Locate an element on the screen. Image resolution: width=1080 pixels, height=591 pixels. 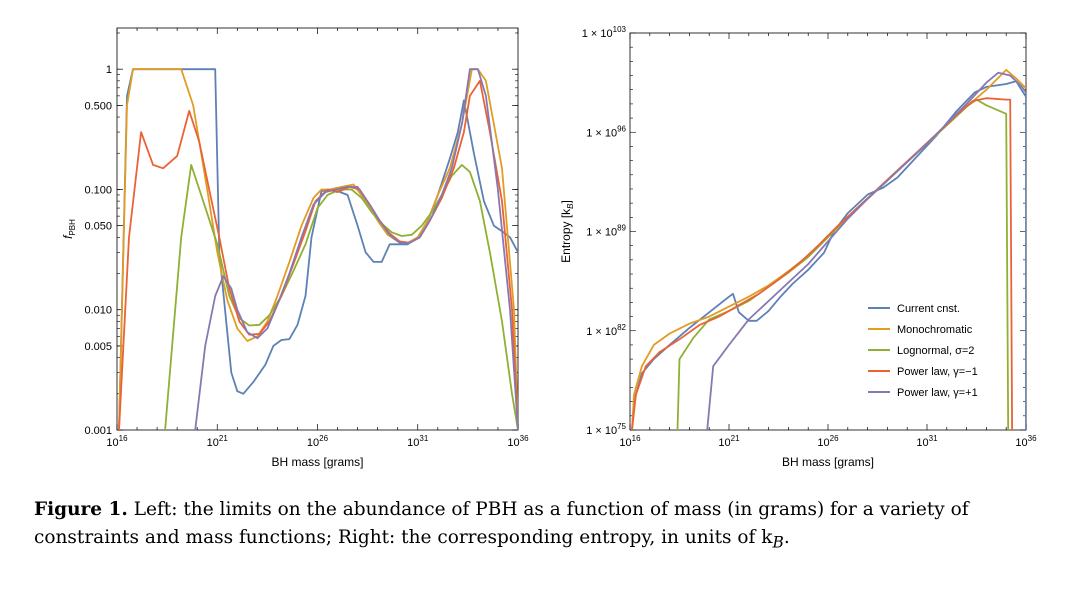
legend-label: Lognormal, σ=2 is located at coordinates (935, 351).